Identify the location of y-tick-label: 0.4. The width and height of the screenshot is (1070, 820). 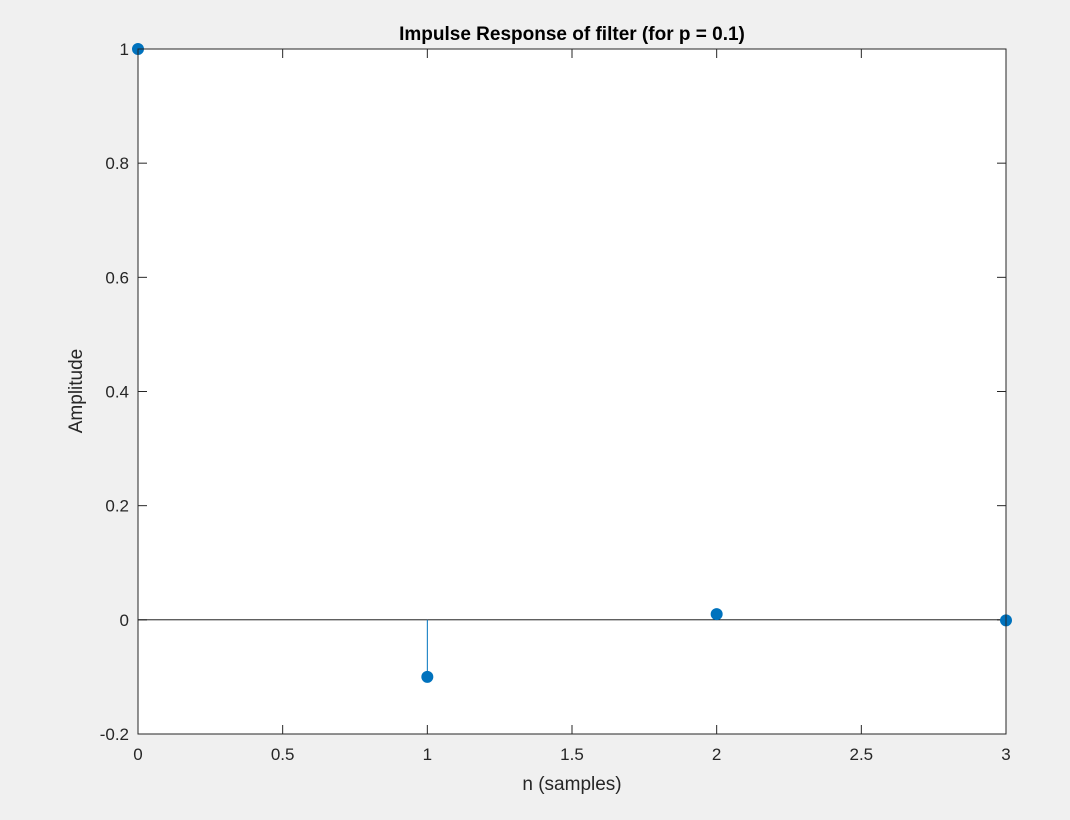
(117, 392).